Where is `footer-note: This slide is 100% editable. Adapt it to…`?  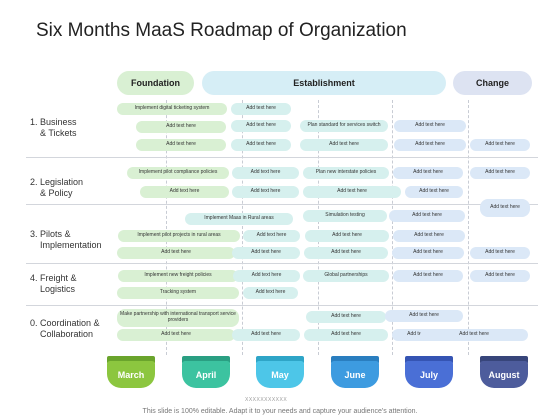
footer-note: This slide is 100% editable. Adapt it to… is located at coordinates (280, 411).